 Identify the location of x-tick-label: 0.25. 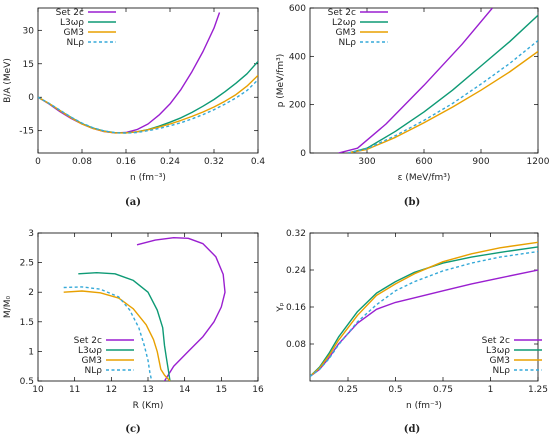
(348, 390).